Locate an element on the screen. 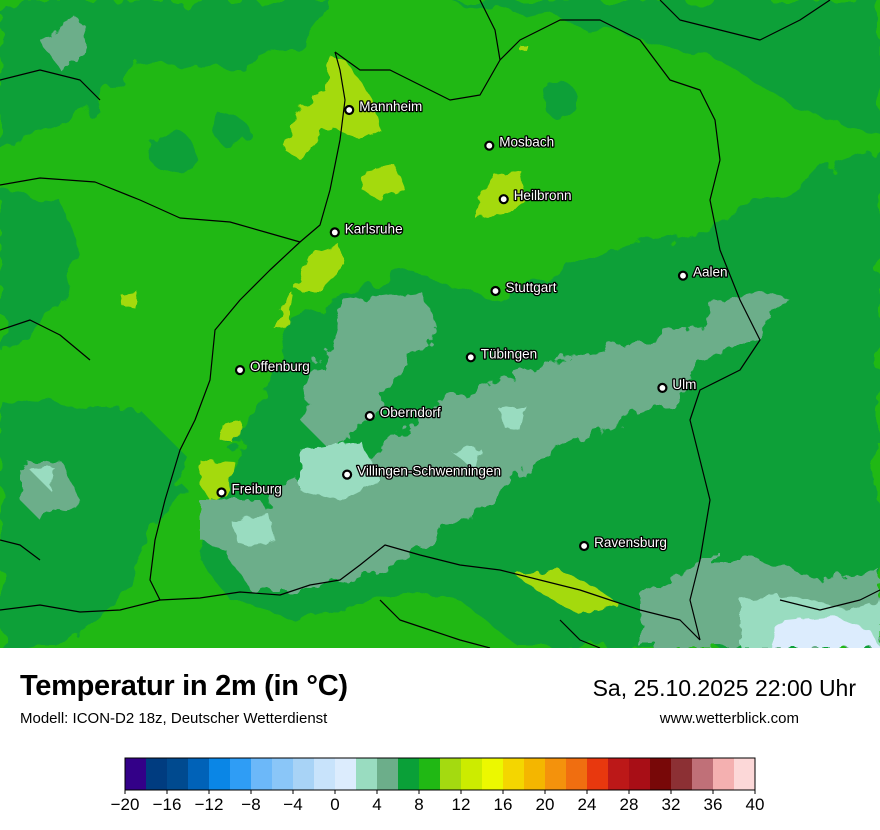 Image resolution: width=880 pixels, height=830 pixels. valid-time: Sa, 25.10.2025 22:00 Uhr is located at coordinates (724, 688).